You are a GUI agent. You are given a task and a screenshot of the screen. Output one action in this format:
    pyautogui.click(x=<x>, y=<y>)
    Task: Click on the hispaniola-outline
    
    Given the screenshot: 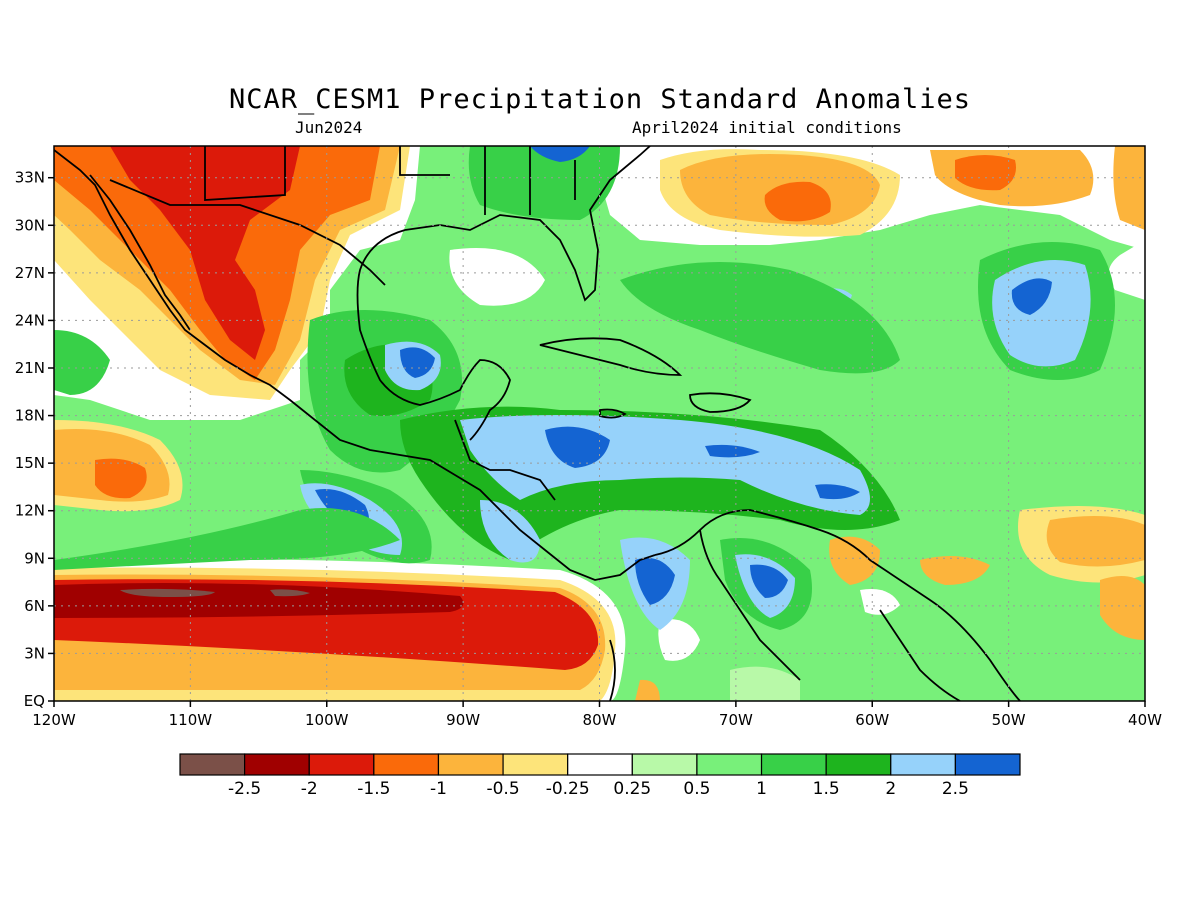 What is the action you would take?
    pyautogui.click(x=720, y=402)
    